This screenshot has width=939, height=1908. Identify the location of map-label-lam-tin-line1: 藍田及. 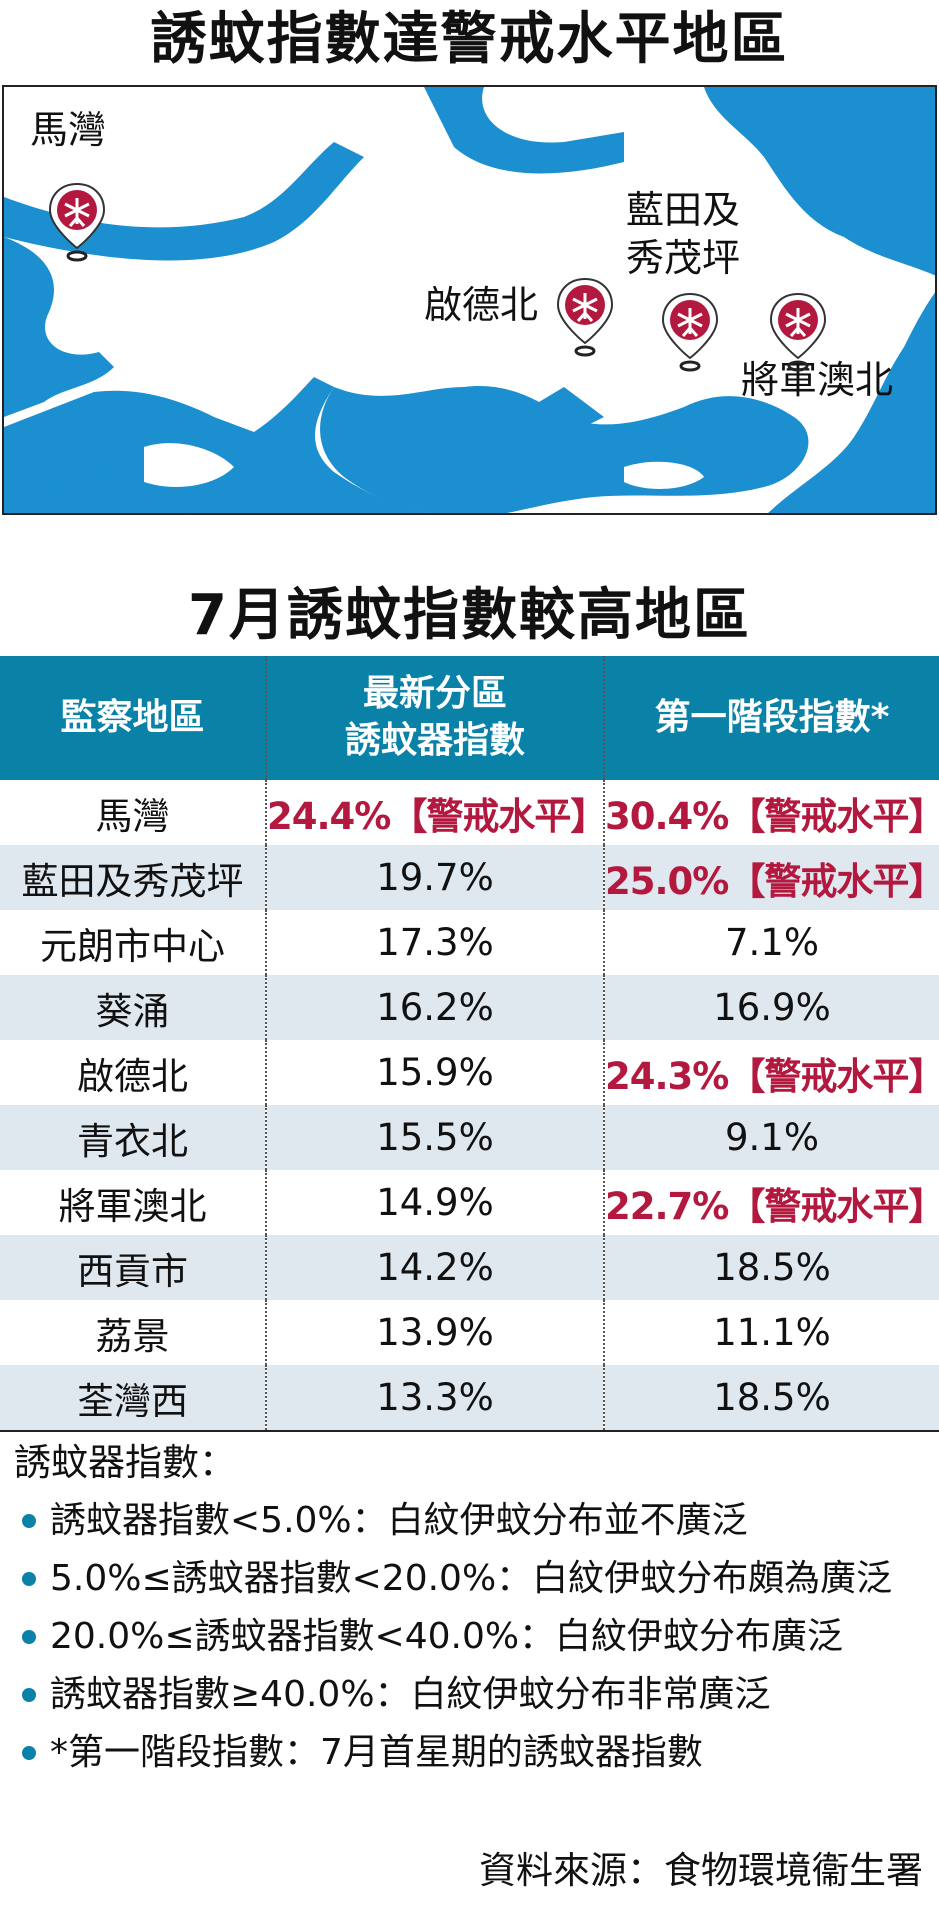
(683, 210).